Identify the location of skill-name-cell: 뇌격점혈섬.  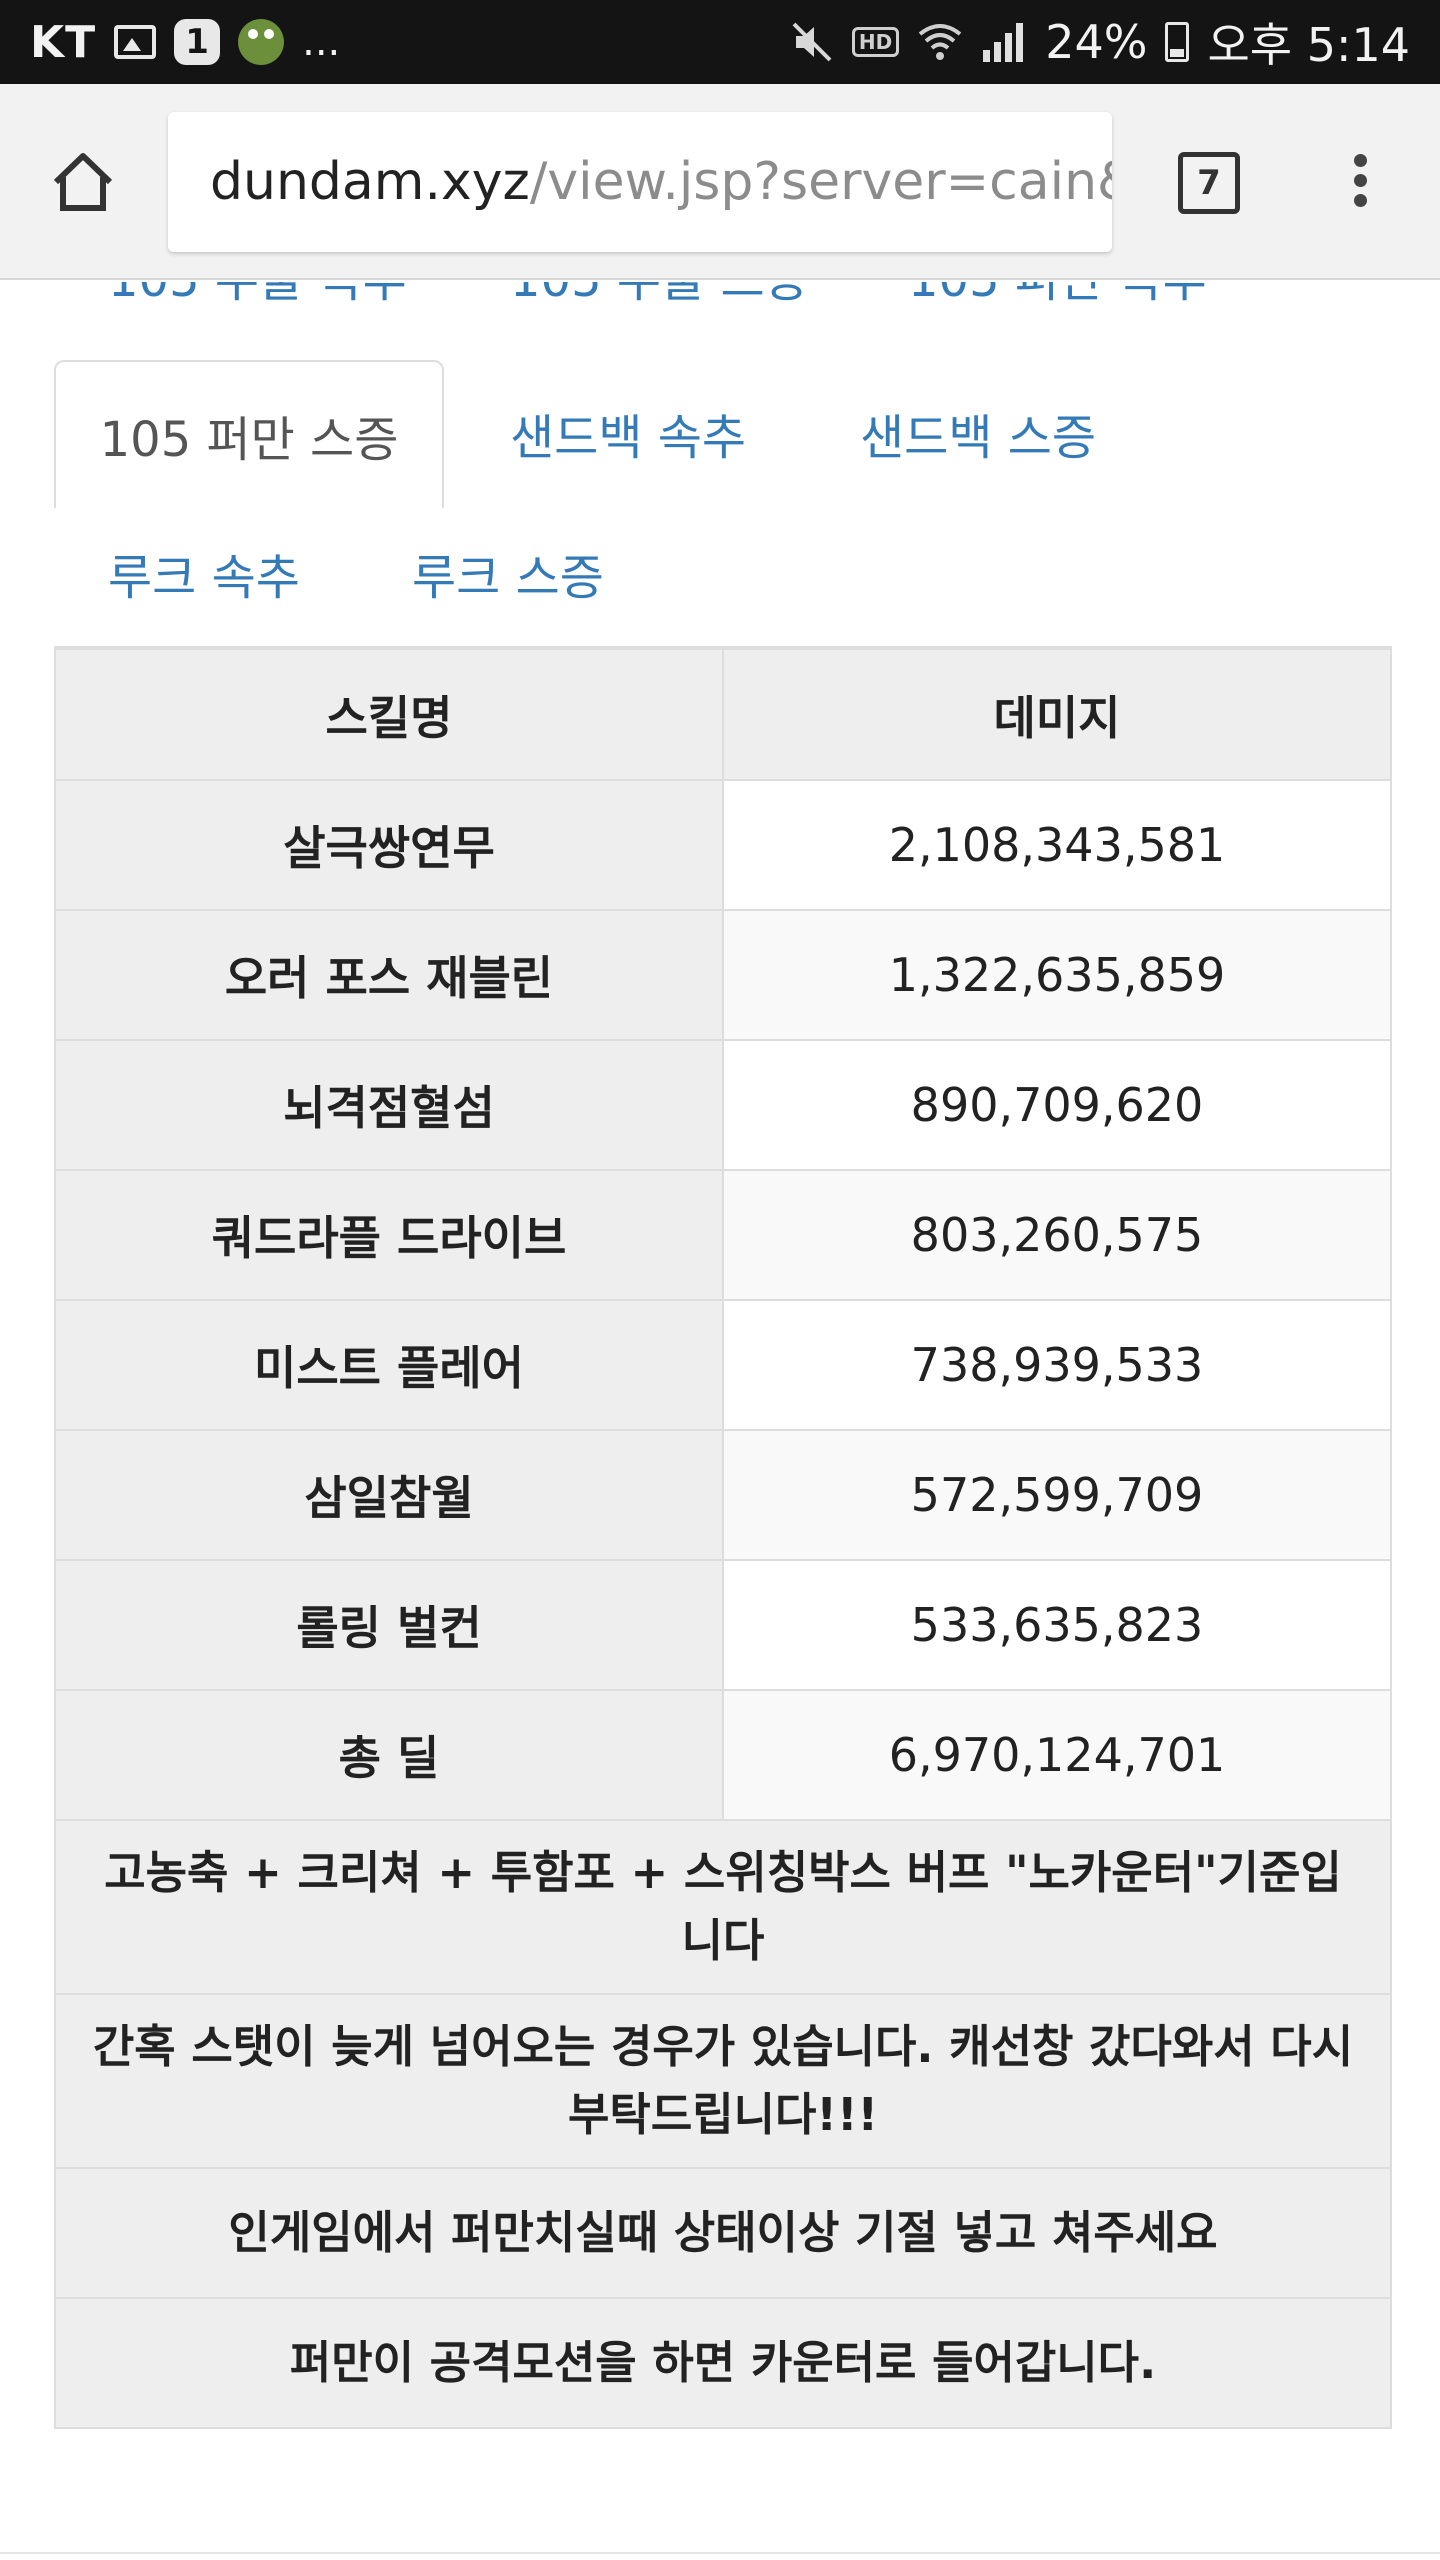
(389, 1105).